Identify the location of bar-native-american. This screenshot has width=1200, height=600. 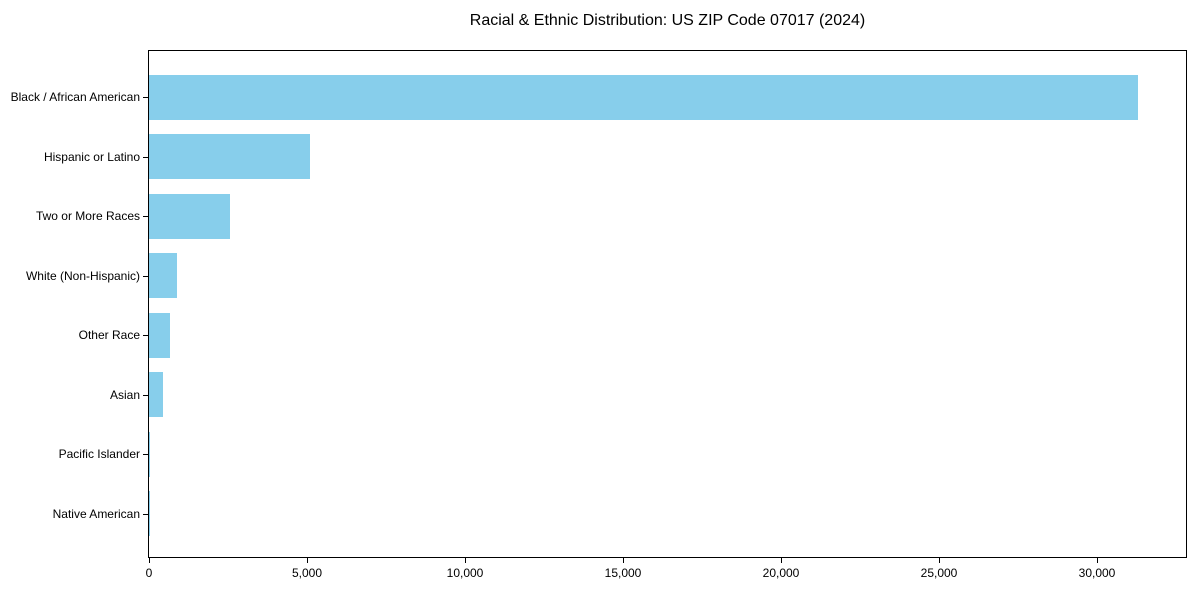
(149, 513).